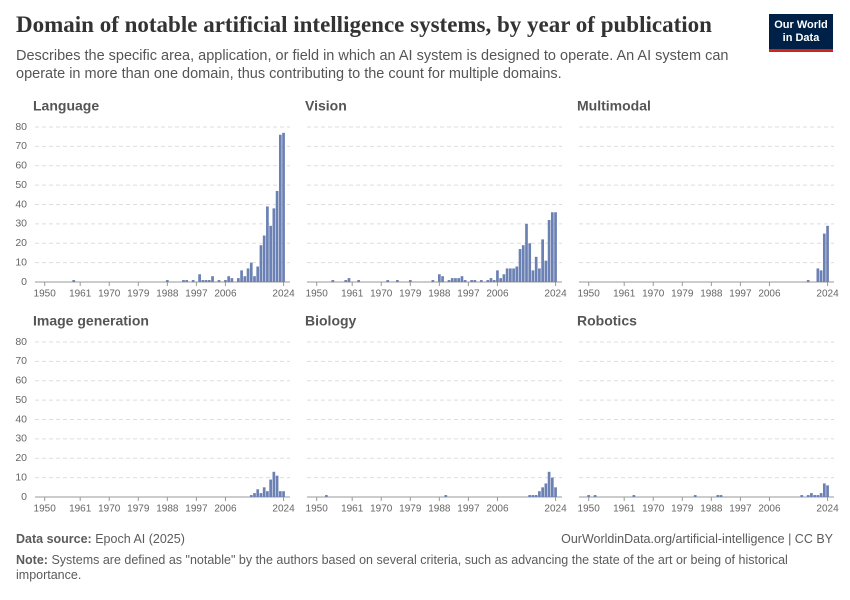 The height and width of the screenshot is (600, 850). I want to click on source-text: Epoch AI (2025), so click(140, 539).